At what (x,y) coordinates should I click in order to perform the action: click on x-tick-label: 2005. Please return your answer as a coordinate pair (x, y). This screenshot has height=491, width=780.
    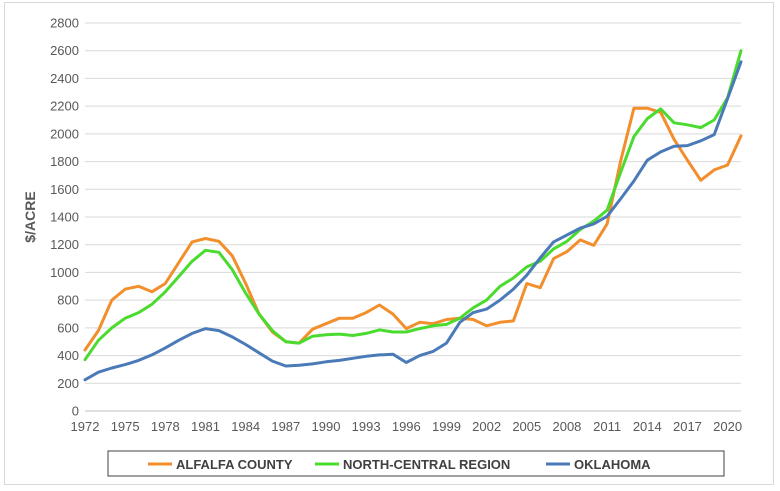
    Looking at the image, I should click on (526, 426).